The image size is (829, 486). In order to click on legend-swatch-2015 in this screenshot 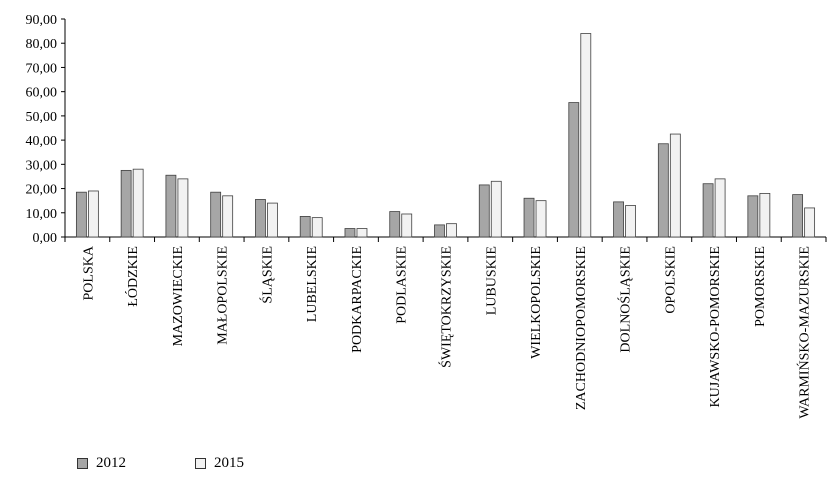, I will do `click(200, 463)`.